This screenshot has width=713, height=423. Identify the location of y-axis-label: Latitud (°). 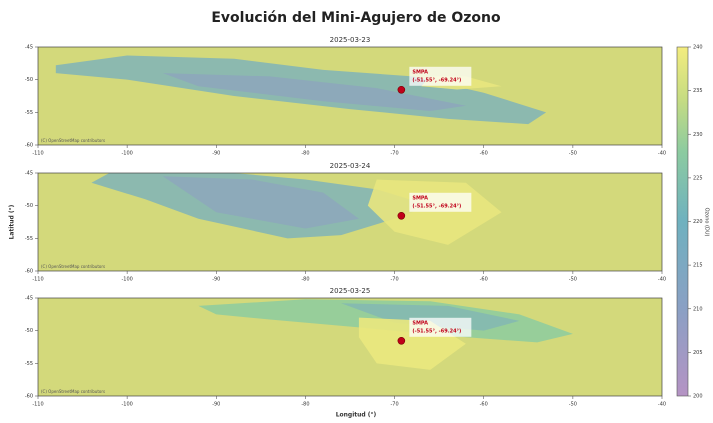
(12, 221).